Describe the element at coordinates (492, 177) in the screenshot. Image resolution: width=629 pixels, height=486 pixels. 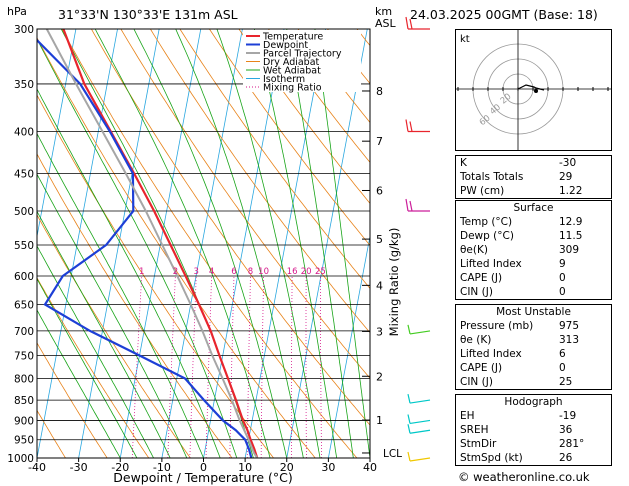
I see `index-label: Totals Totals` at that location.